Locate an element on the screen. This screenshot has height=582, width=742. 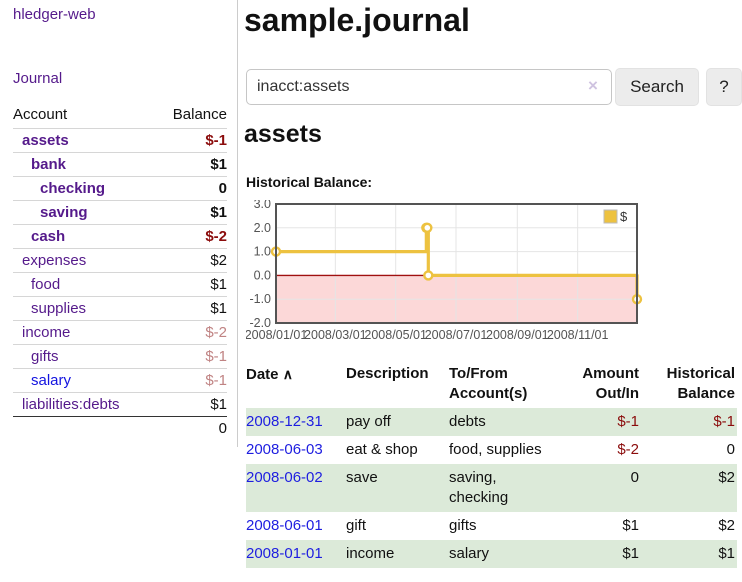
legend-label: $ is located at coordinates (624, 216).